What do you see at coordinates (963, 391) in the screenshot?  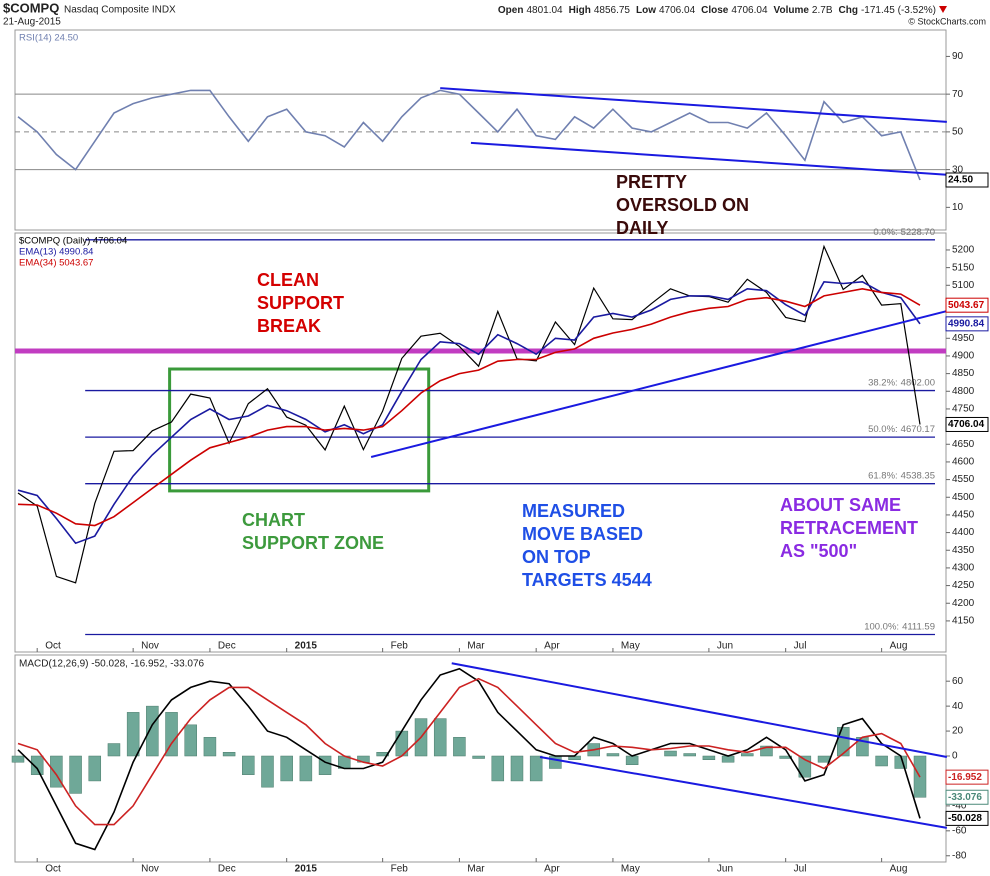 I see `y-tick-label: 4800` at bounding box center [963, 391].